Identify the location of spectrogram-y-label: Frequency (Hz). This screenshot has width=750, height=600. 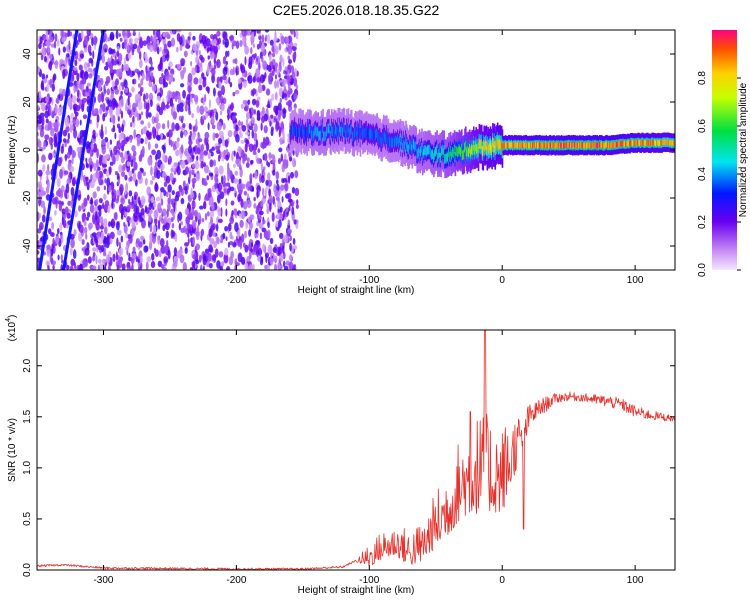
(12, 150).